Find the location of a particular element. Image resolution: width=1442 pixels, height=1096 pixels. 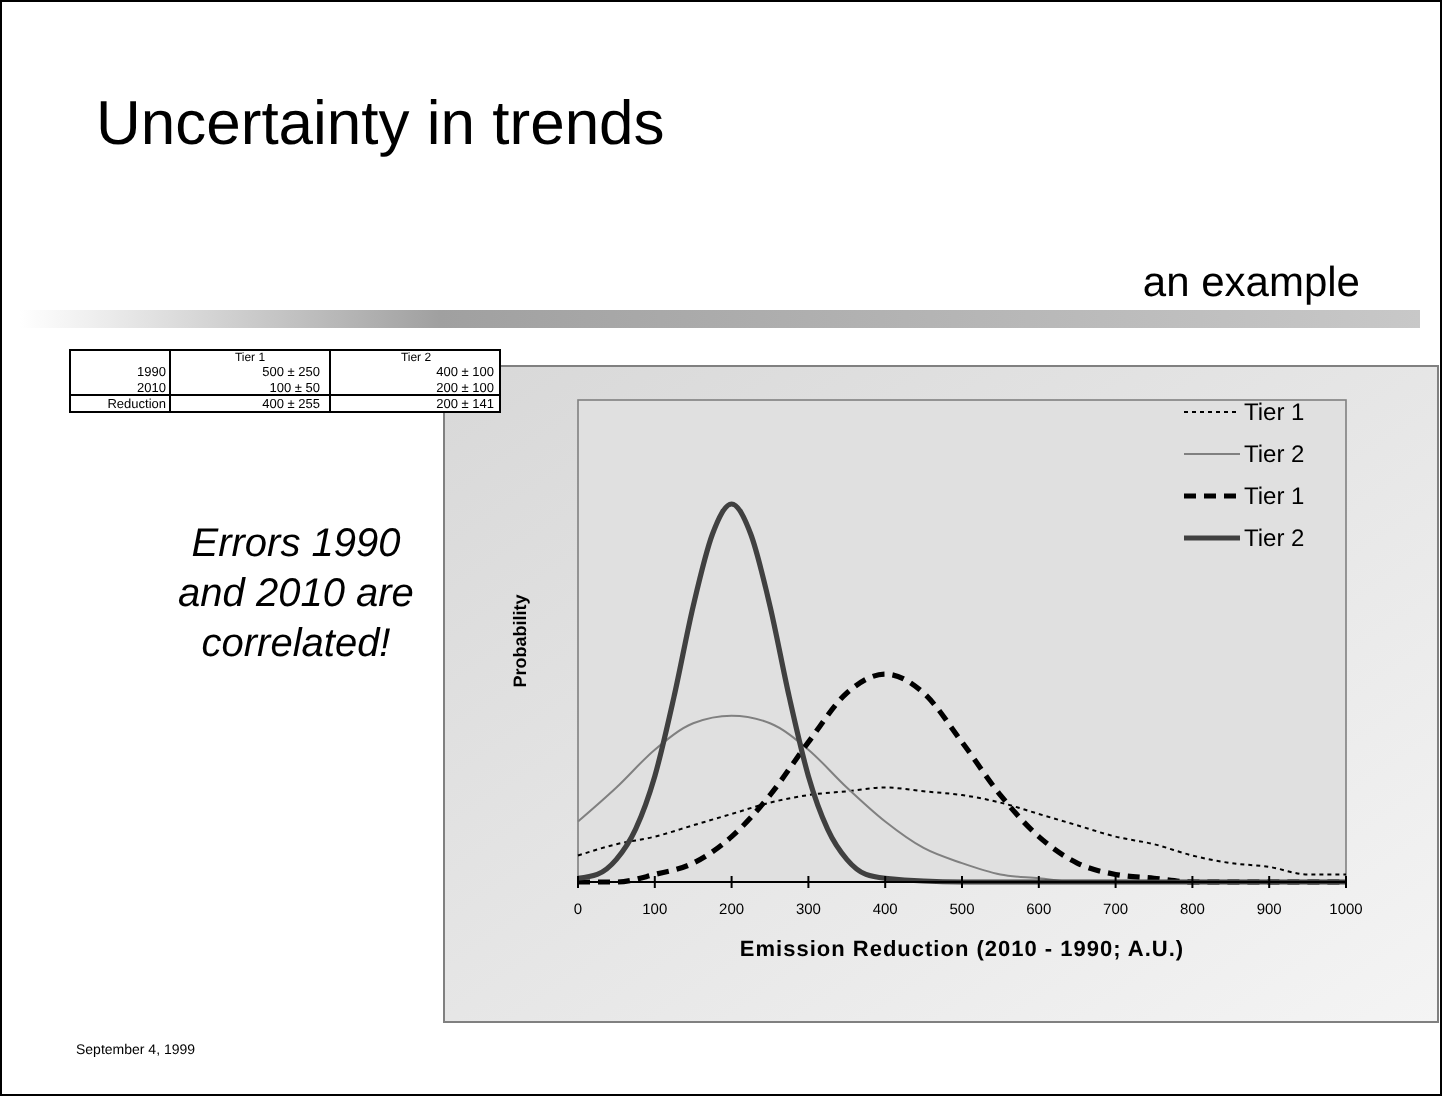

x-axis-title: Emission Reduction (2010 - 1990; A.U.) is located at coordinates (962, 950).